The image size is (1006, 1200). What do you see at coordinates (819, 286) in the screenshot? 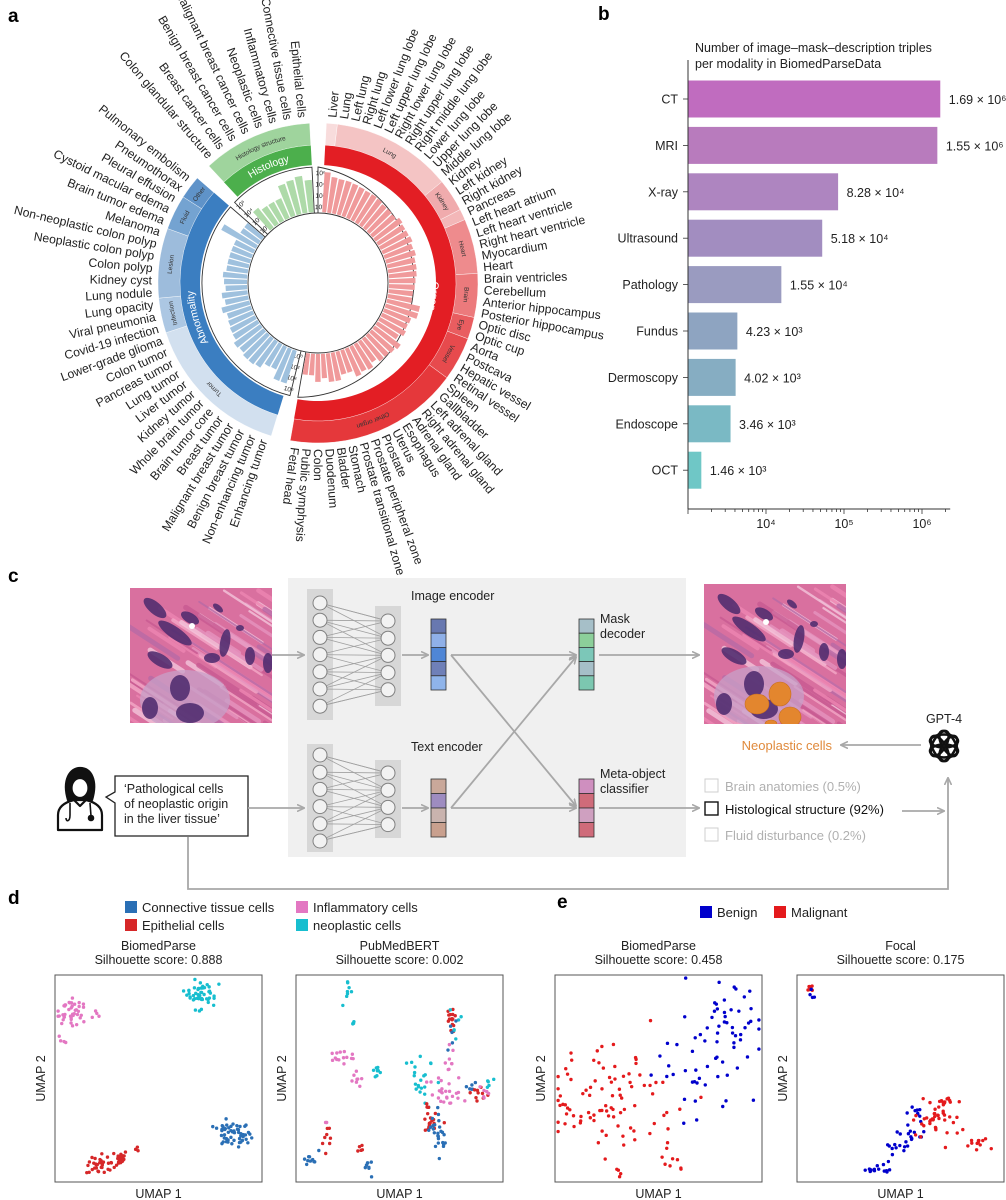
I see `value-label: 1.55 × 10⁴` at bounding box center [819, 286].